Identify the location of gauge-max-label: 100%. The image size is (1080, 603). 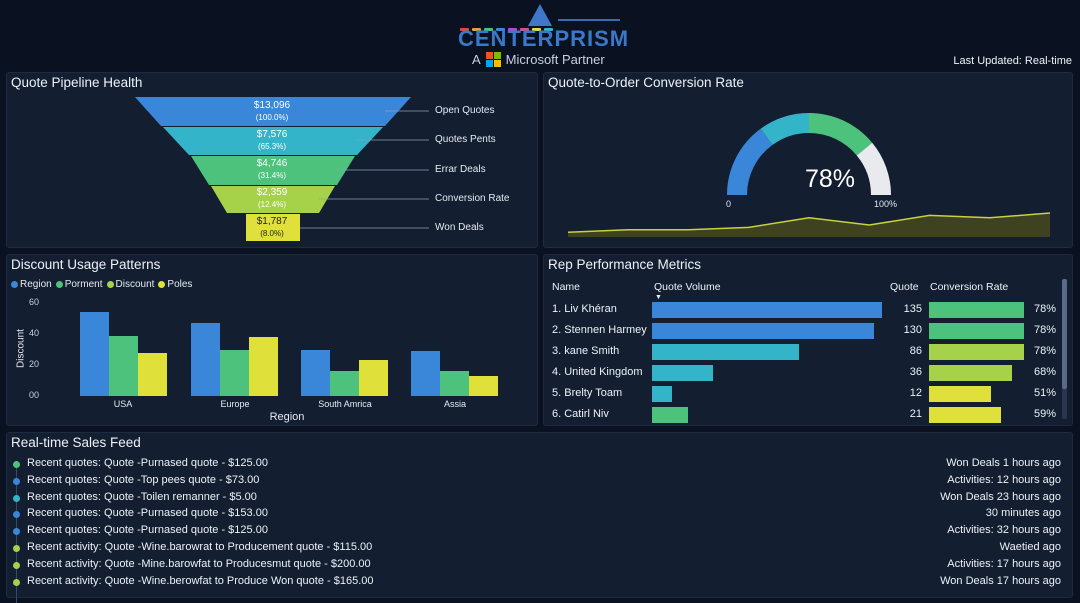
(886, 204).